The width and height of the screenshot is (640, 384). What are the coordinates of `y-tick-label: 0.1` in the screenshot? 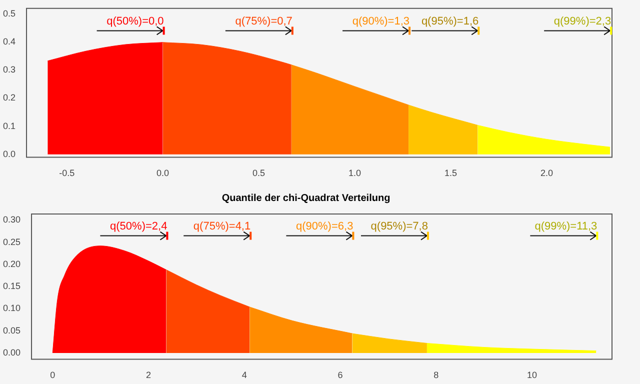 It's located at (9, 125).